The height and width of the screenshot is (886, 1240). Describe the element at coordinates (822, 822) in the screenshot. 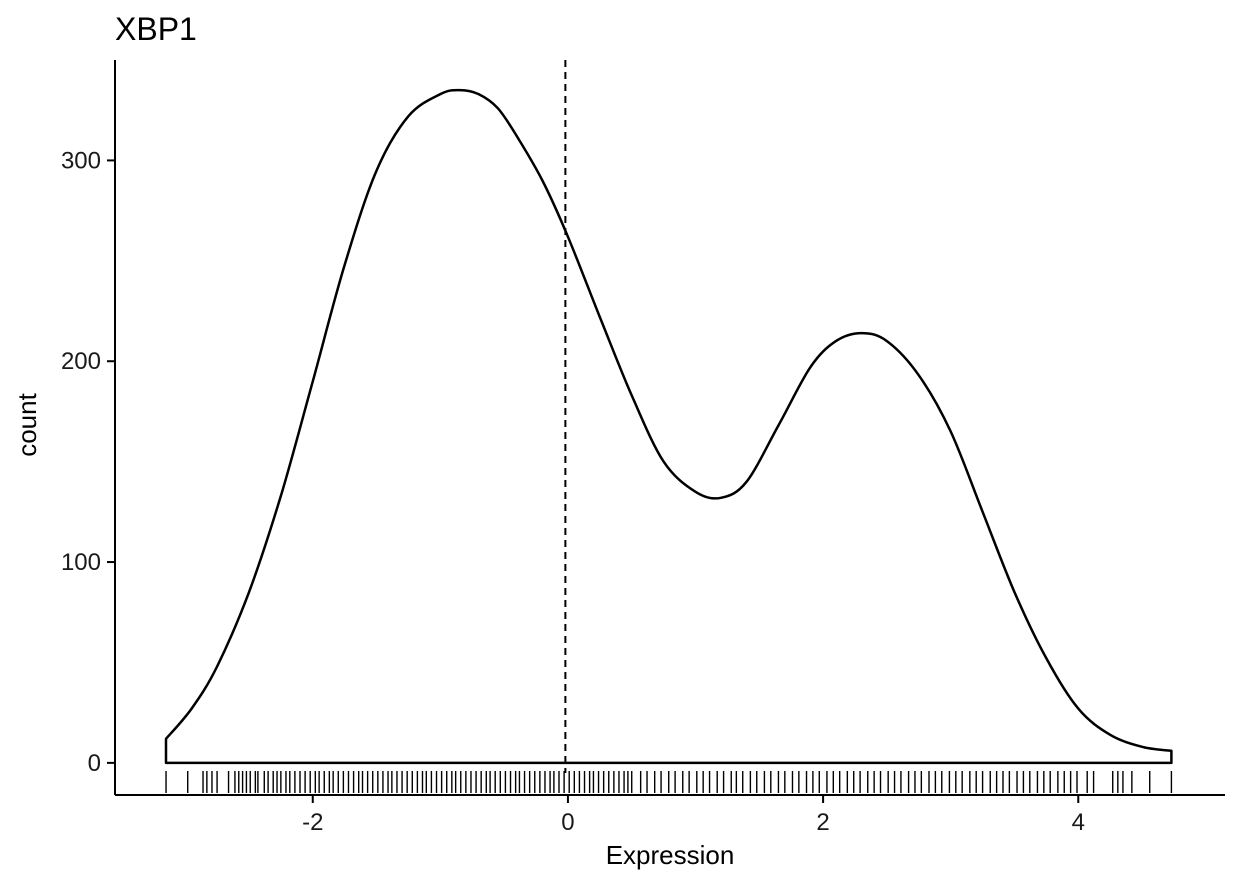

I see `x-tick-label: 2` at that location.